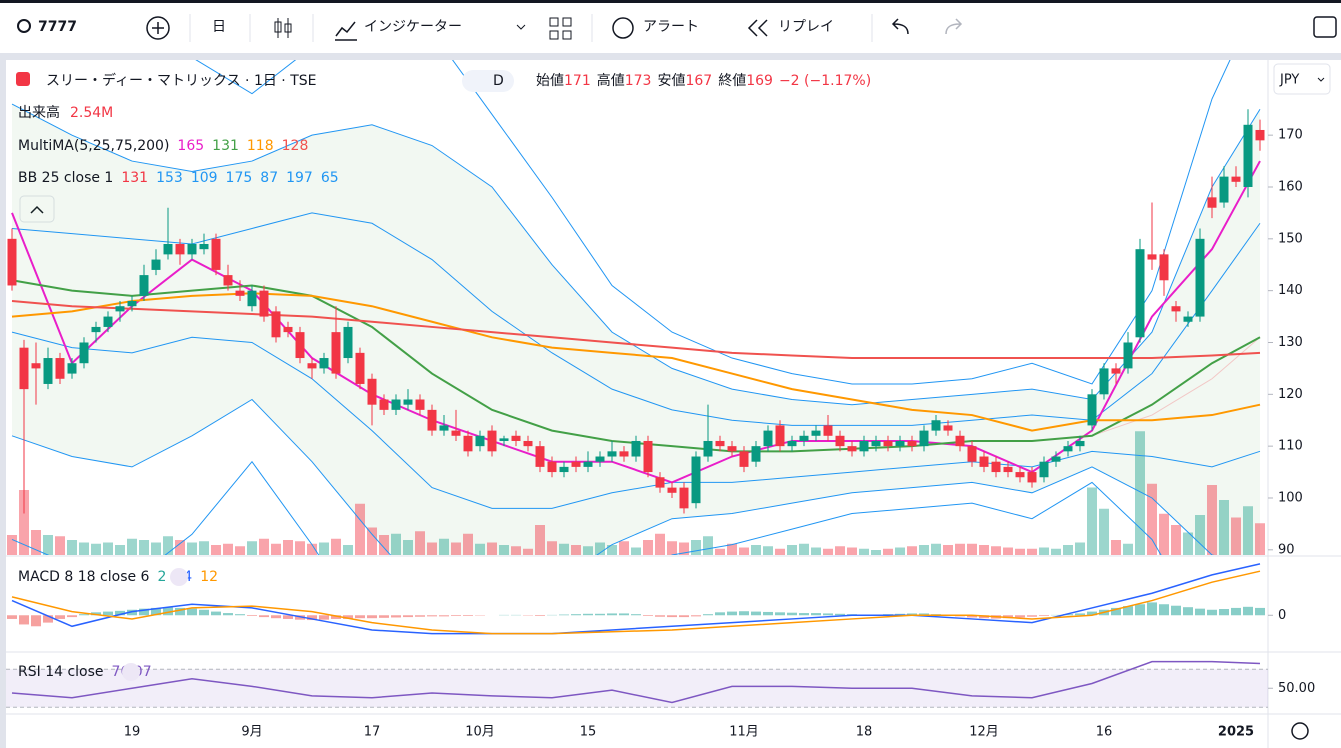  Describe the element at coordinates (24, 26) in the screenshot. I see `search-icon` at that location.